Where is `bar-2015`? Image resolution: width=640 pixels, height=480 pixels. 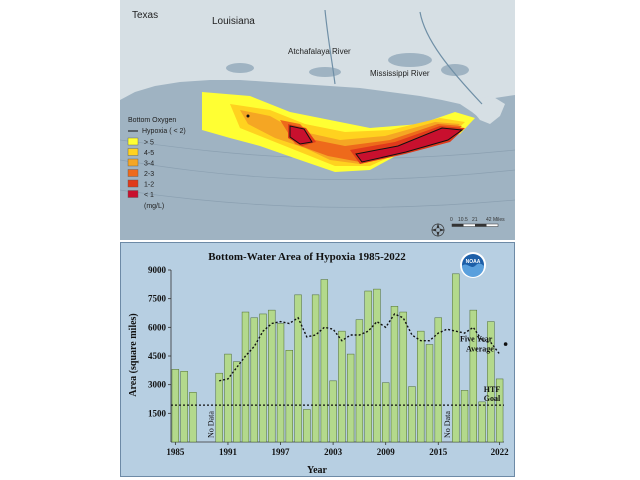 bar-2015 is located at coordinates (438, 380).